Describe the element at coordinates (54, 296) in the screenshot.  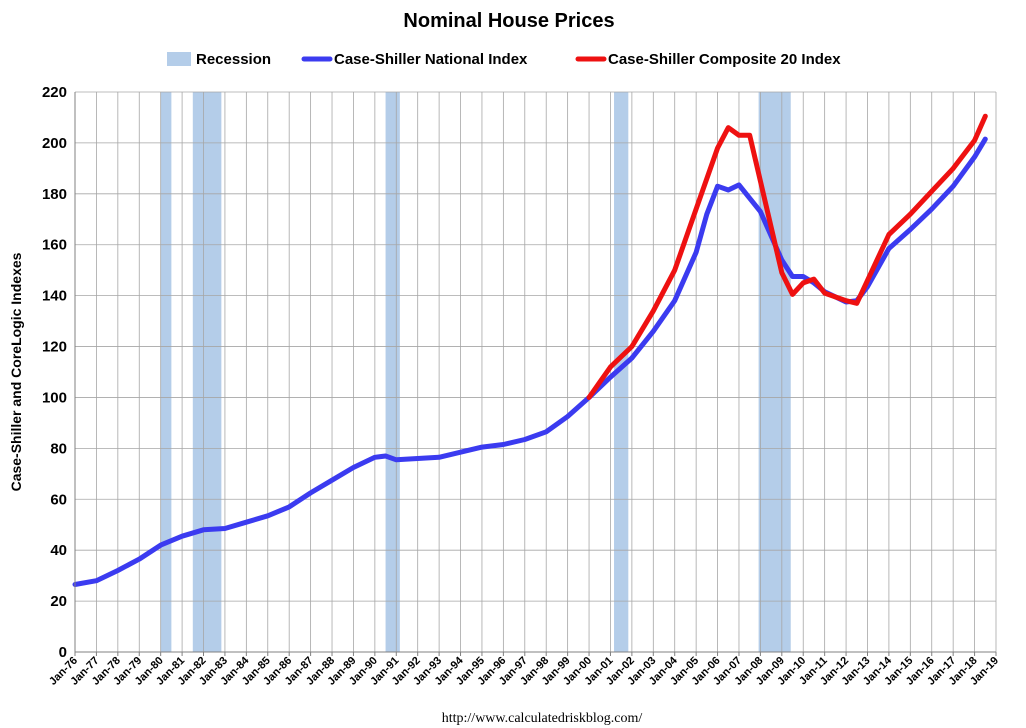
I see `y-tick-label: 140` at that location.